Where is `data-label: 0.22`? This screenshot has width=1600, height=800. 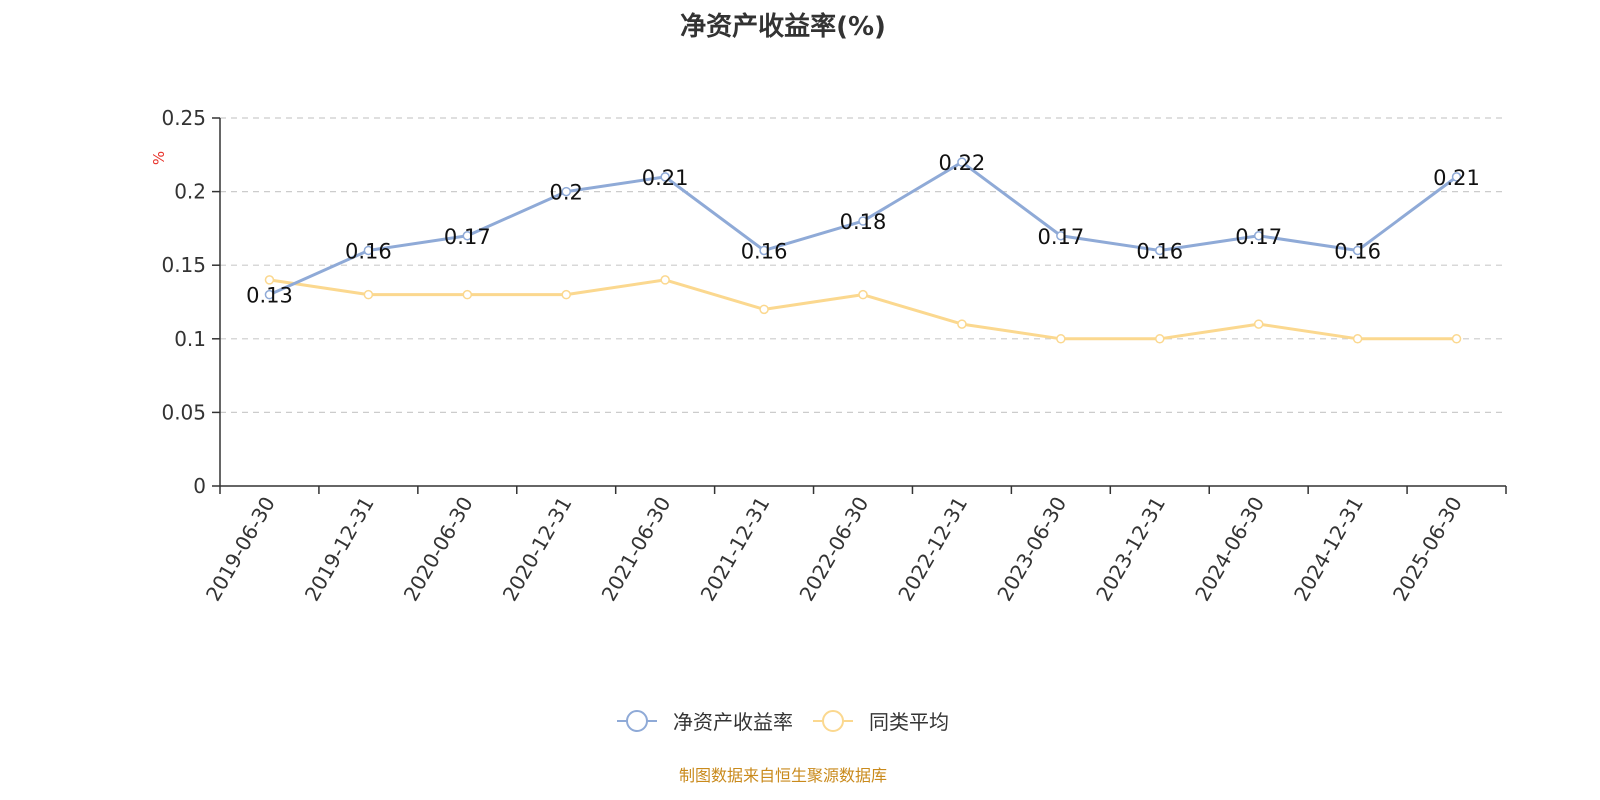
data-label: 0.22 is located at coordinates (962, 163).